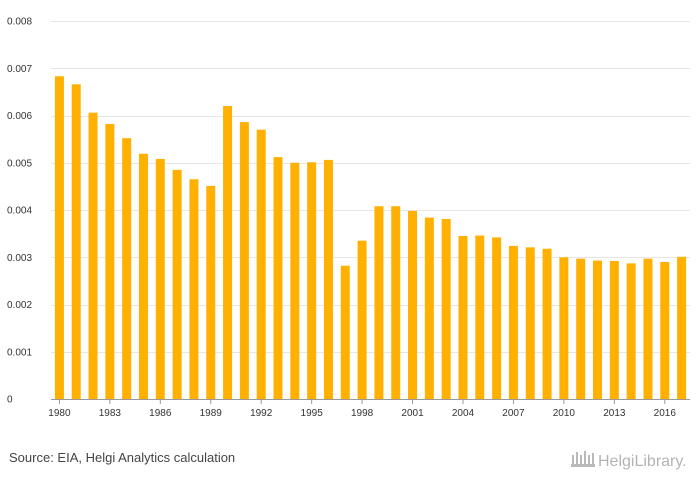 The height and width of the screenshot is (483, 700). I want to click on y-tick-label: 0, so click(10, 400).